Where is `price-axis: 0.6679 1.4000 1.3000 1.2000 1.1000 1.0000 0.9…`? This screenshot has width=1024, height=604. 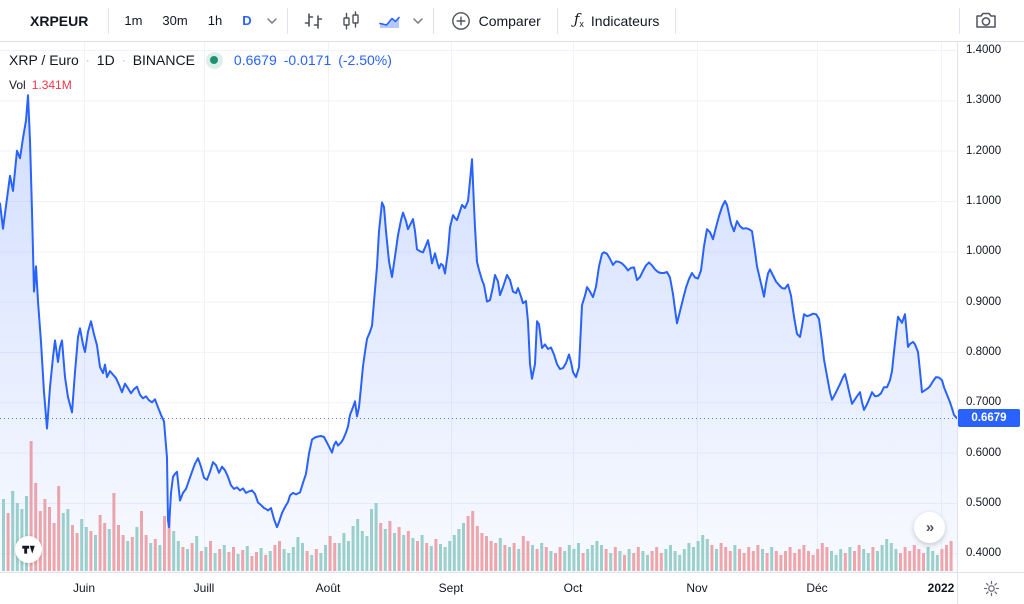 price-axis: 0.6679 1.4000 1.3000 1.2000 1.1000 1.0000 0.9… is located at coordinates (990, 307).